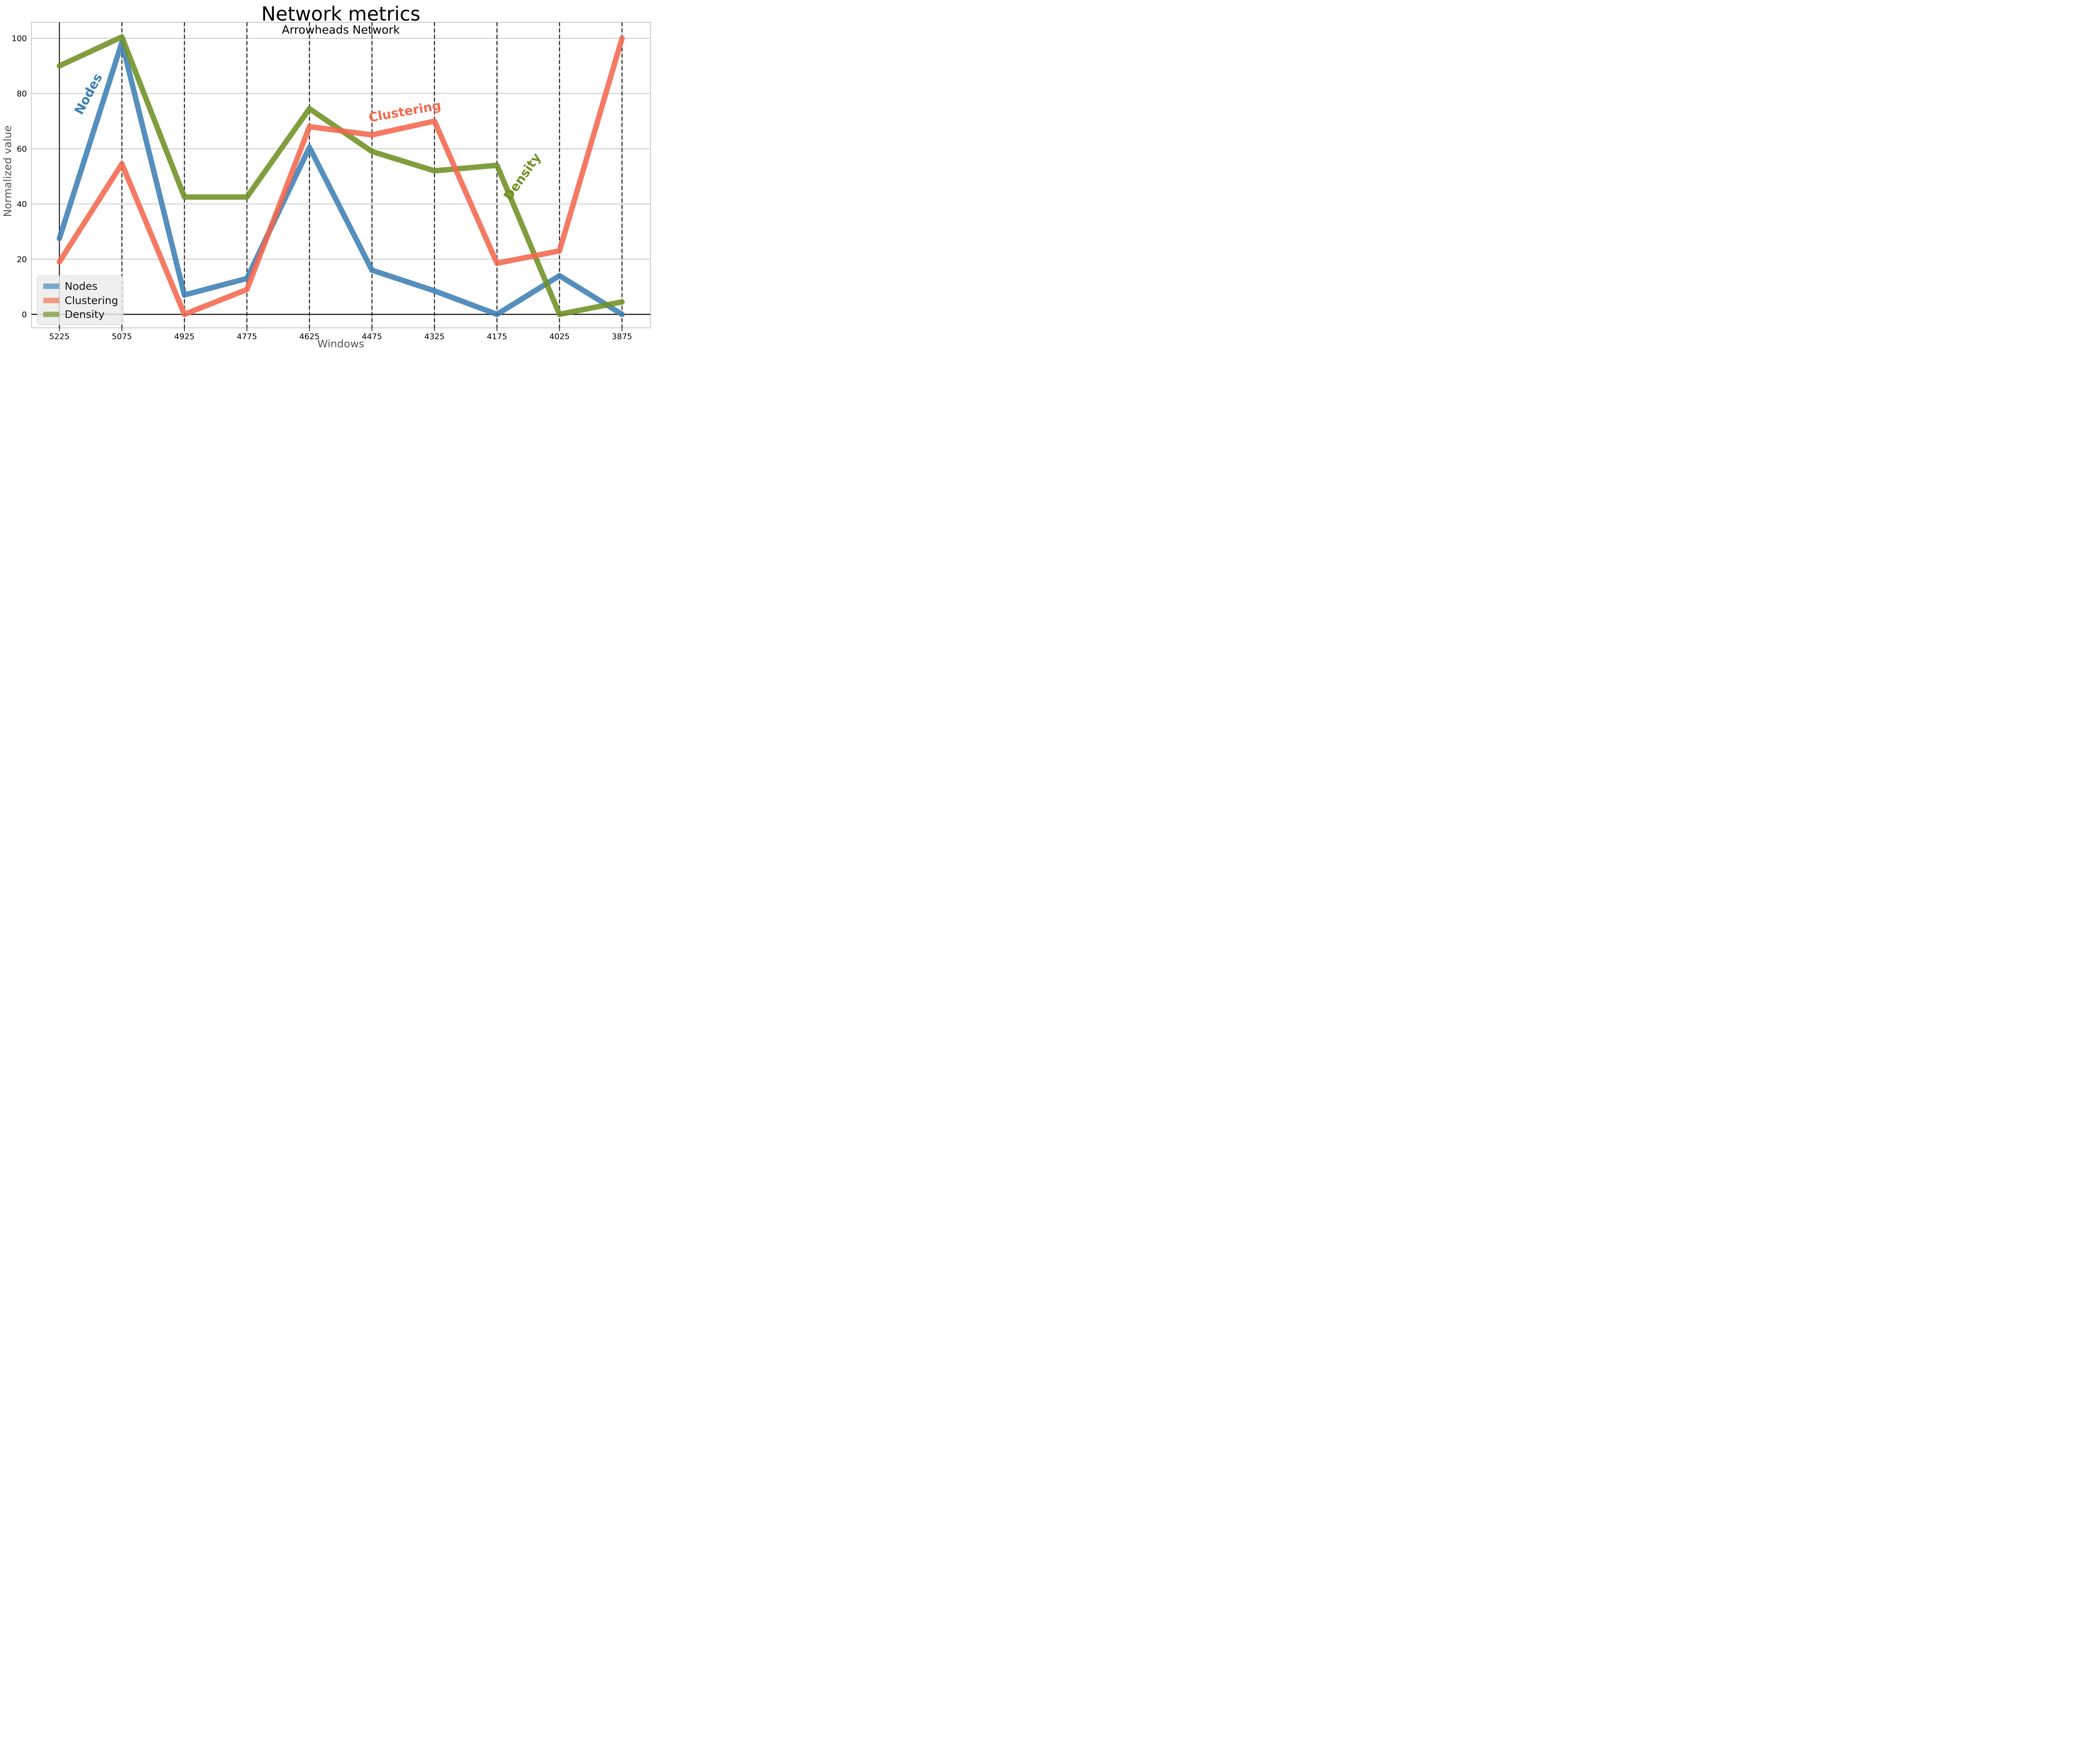 Image resolution: width=2100 pixels, height=1764 pixels. I want to click on legend-row-clustering: Clustering, so click(80, 300).